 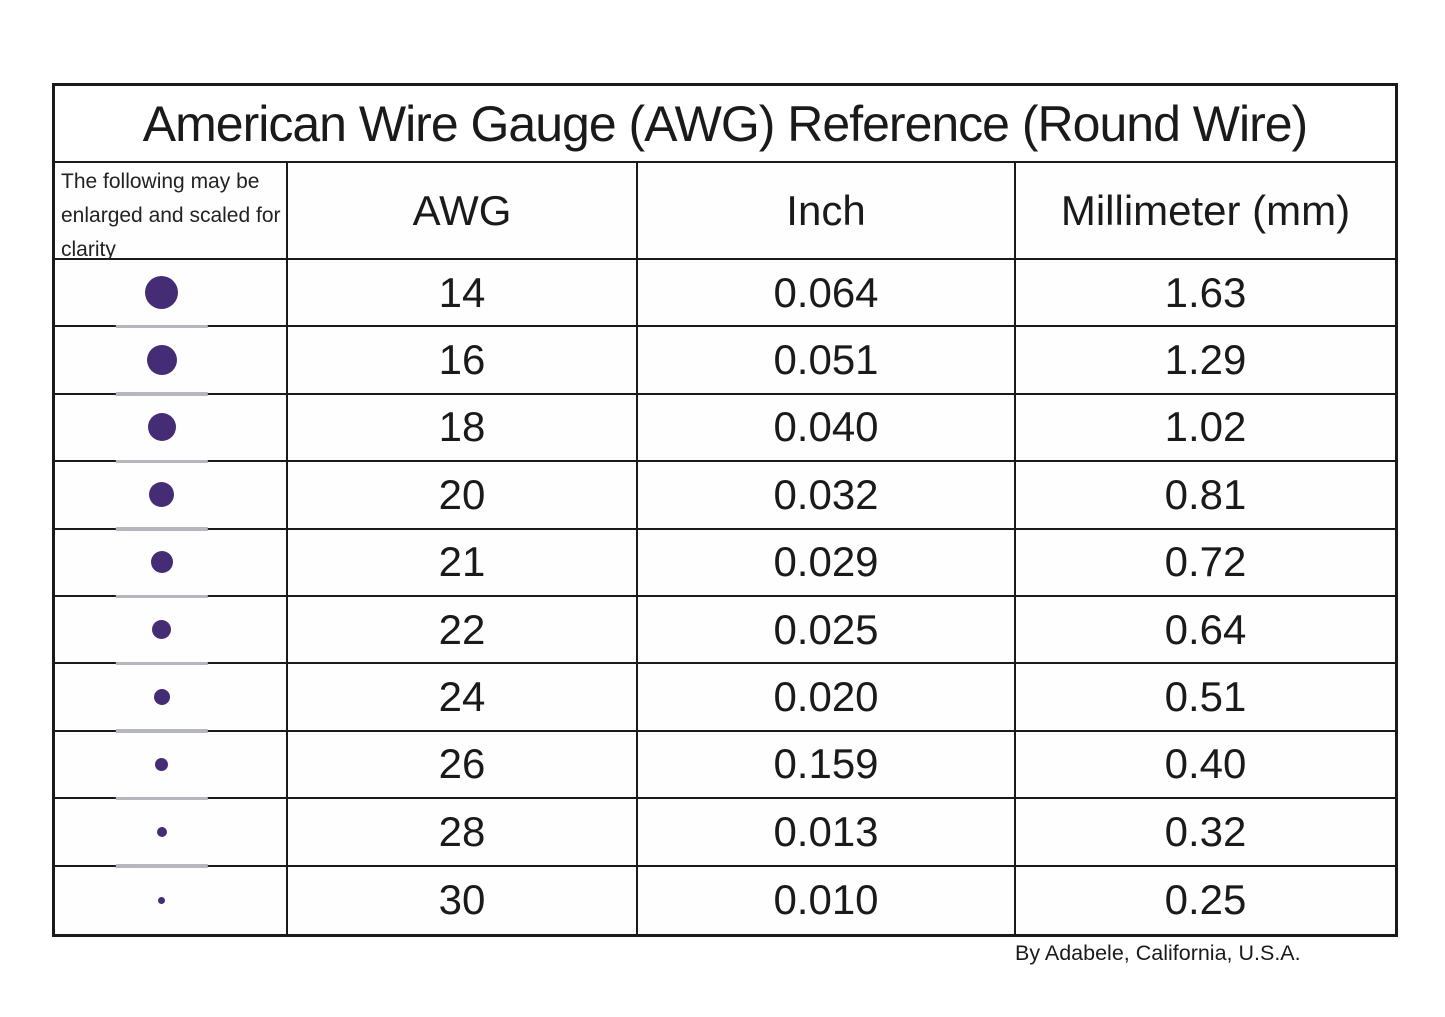 I want to click on inch-cell: 0.064, so click(x=827, y=294).